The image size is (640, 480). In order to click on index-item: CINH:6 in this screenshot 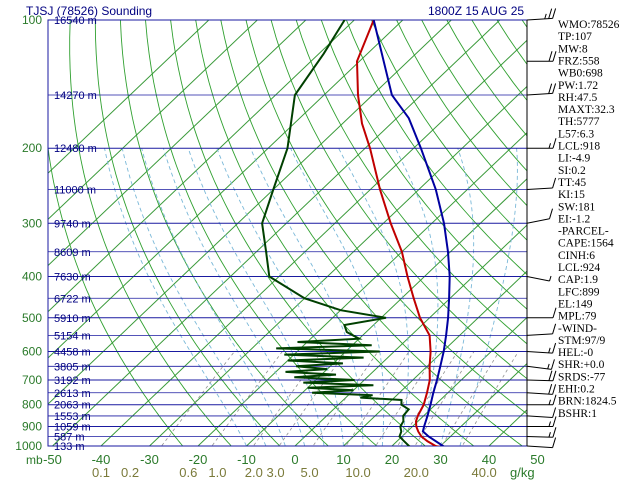, I will do `click(576, 256)`.